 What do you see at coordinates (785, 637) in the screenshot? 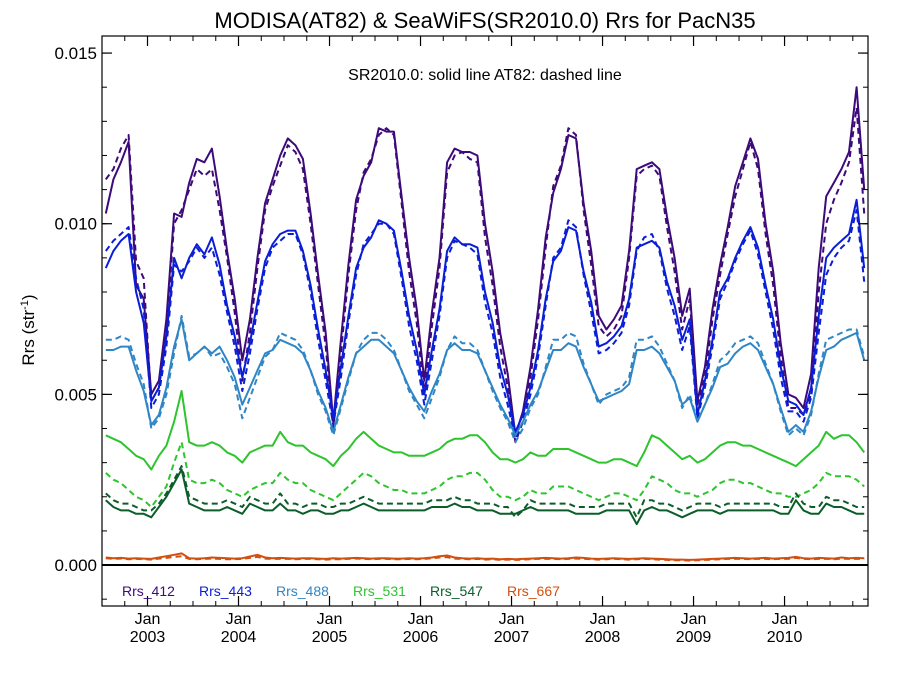
I see `x-tick-year-label: 2010` at bounding box center [785, 637].